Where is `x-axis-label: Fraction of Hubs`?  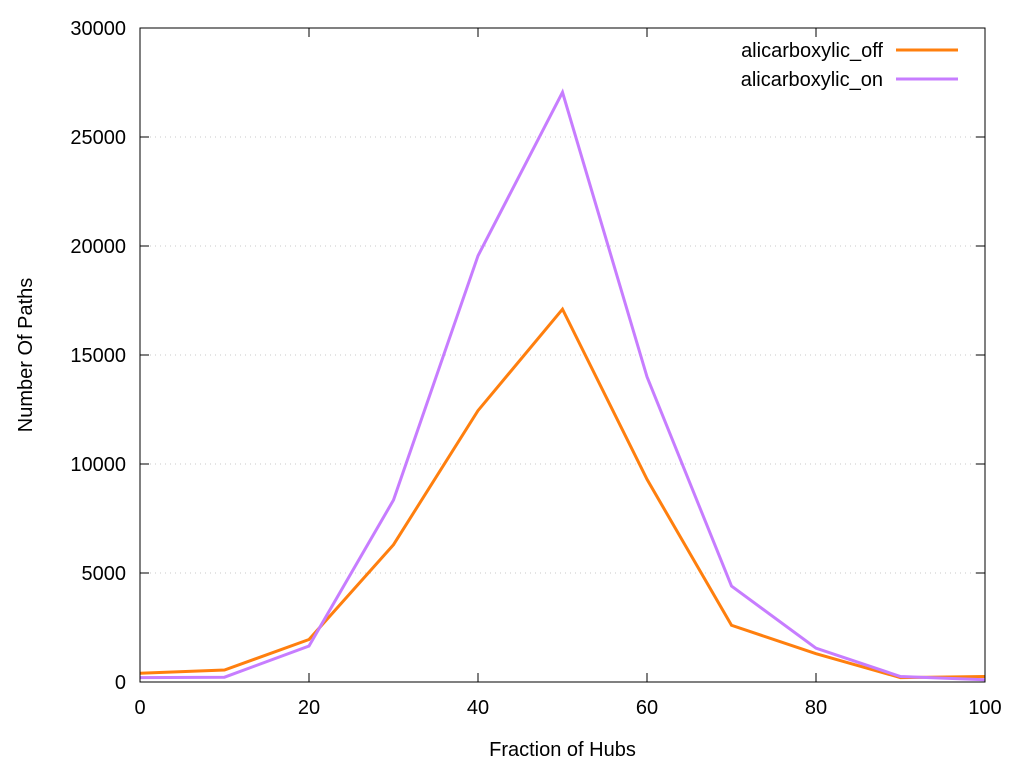
x-axis-label: Fraction of Hubs is located at coordinates (562, 750).